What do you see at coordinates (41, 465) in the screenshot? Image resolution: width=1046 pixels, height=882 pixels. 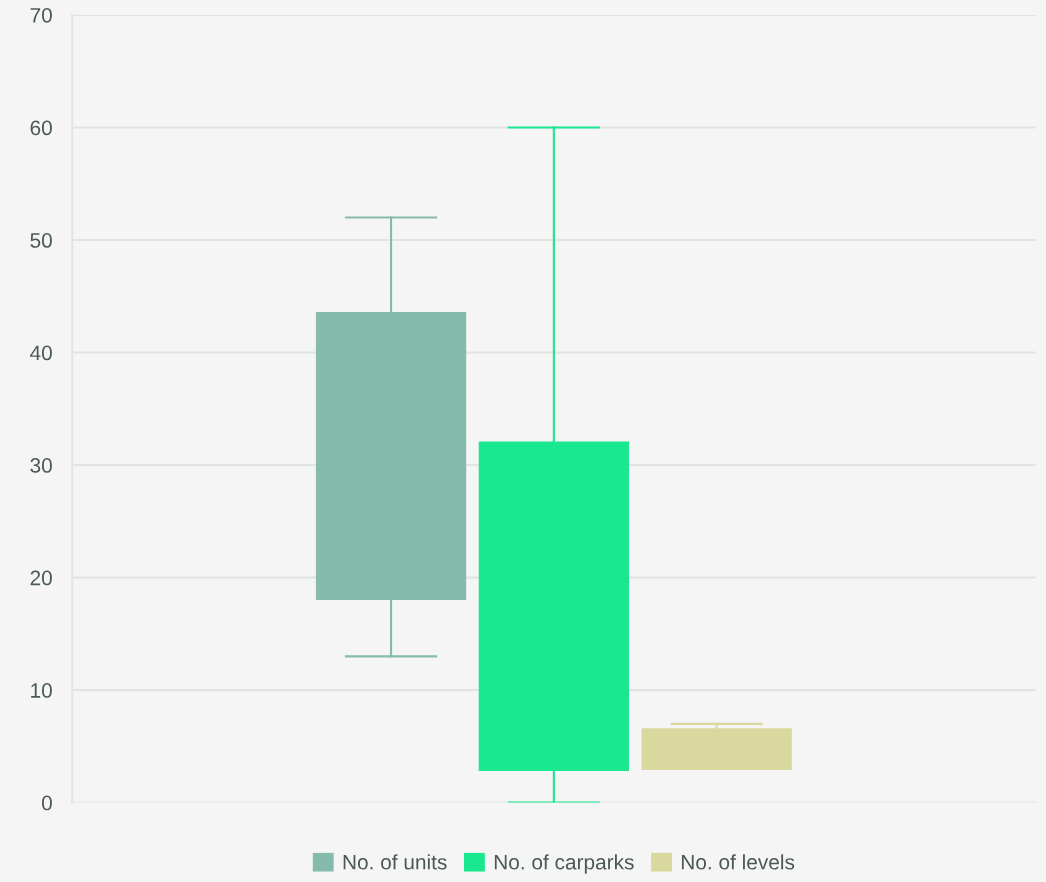 I see `y-tick-label: 30` at bounding box center [41, 465].